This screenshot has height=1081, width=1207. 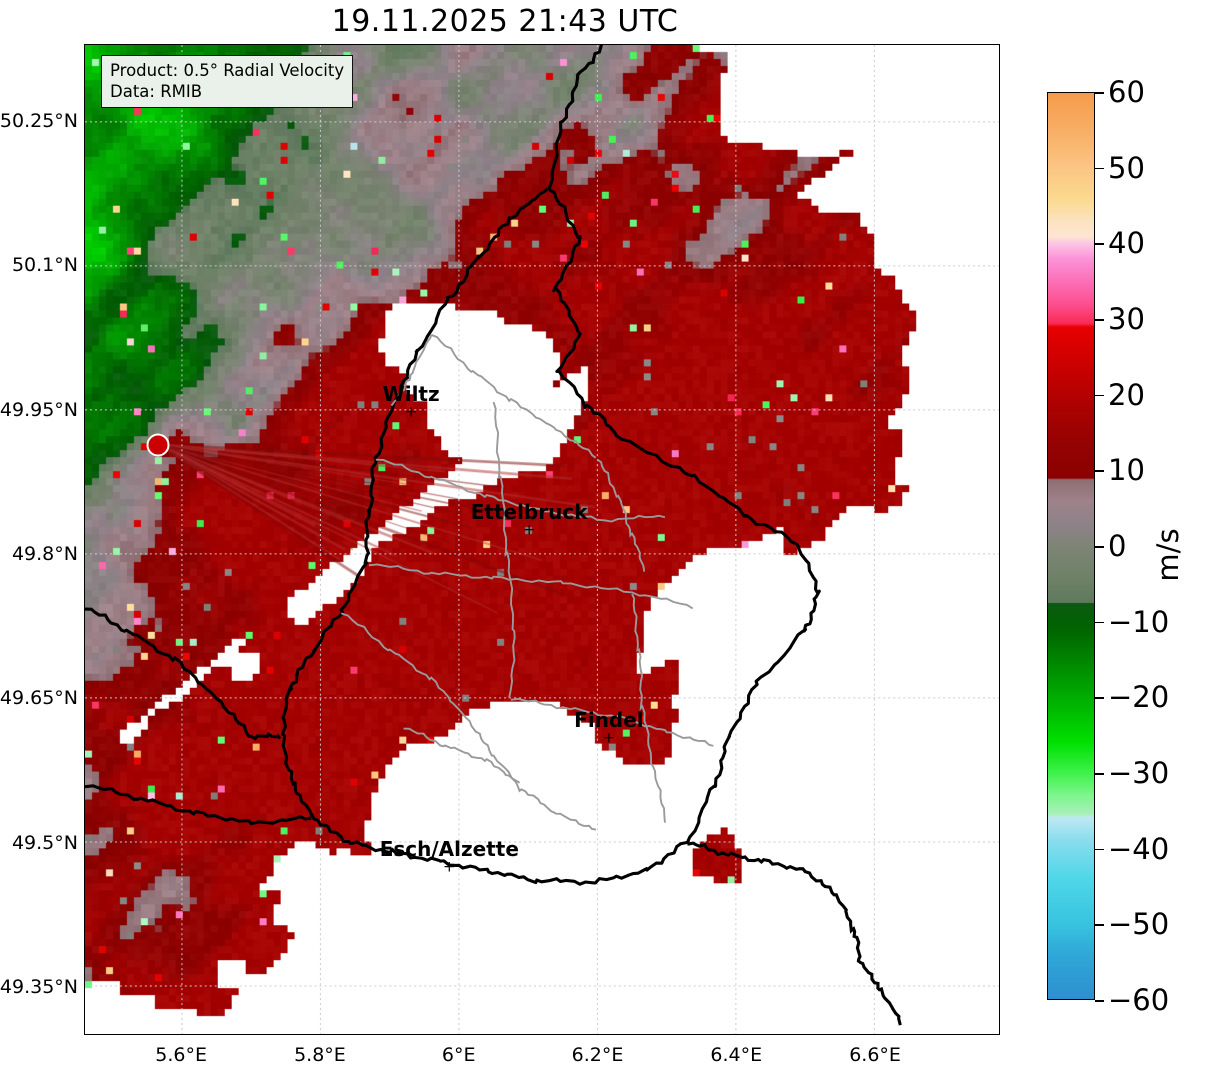 I want to click on page-title: 19.11.2025 21:43 UTC, so click(x=505, y=21).